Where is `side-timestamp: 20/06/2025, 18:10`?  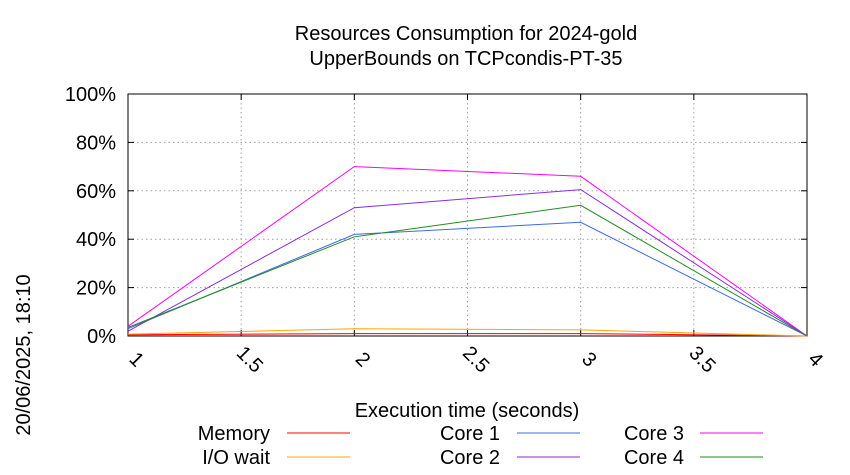
side-timestamp: 20/06/2025, 18:10 is located at coordinates (24, 354).